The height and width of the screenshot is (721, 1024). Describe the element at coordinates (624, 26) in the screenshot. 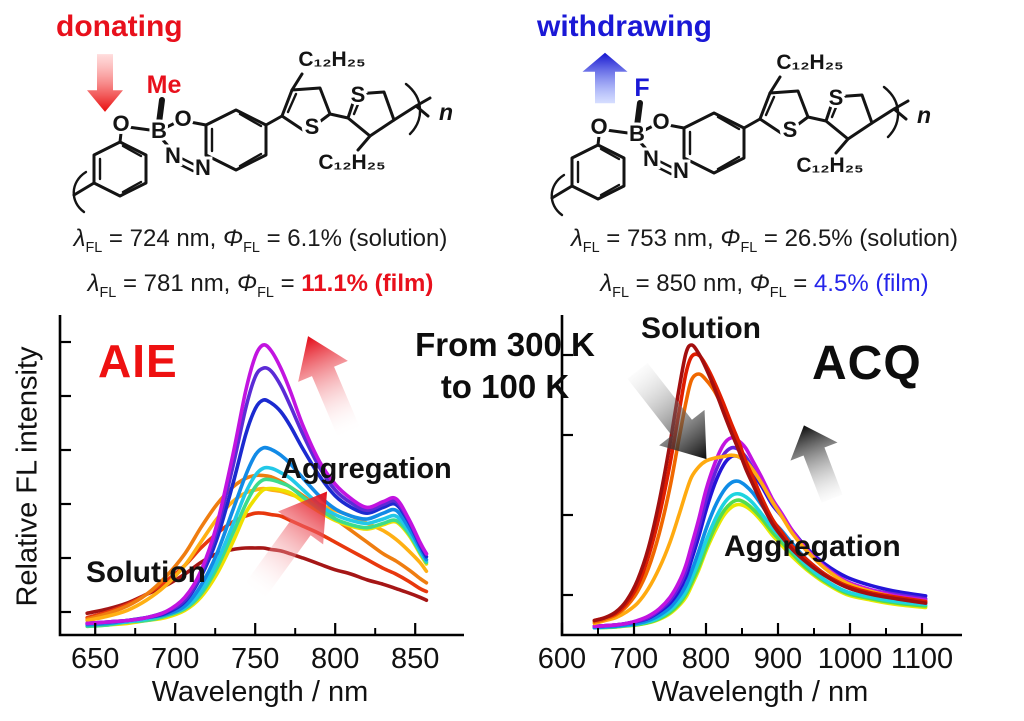

I see `withdrawing-label: withdrawing` at that location.